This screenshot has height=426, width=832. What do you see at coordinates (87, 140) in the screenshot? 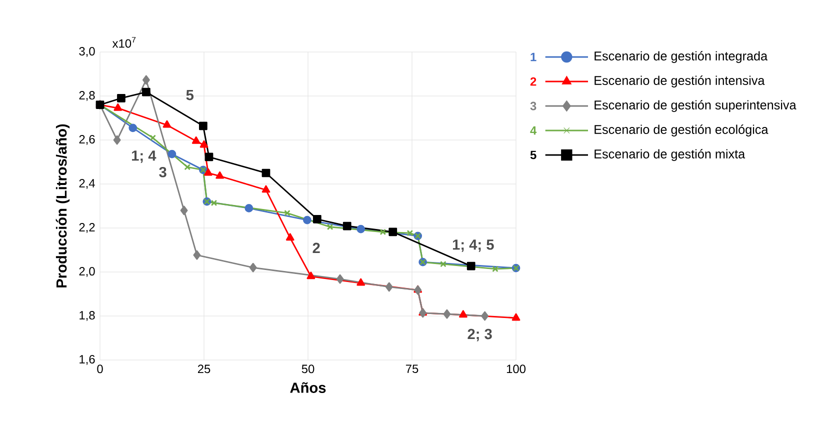
I see `y-tick-label: 2,6` at bounding box center [87, 140].